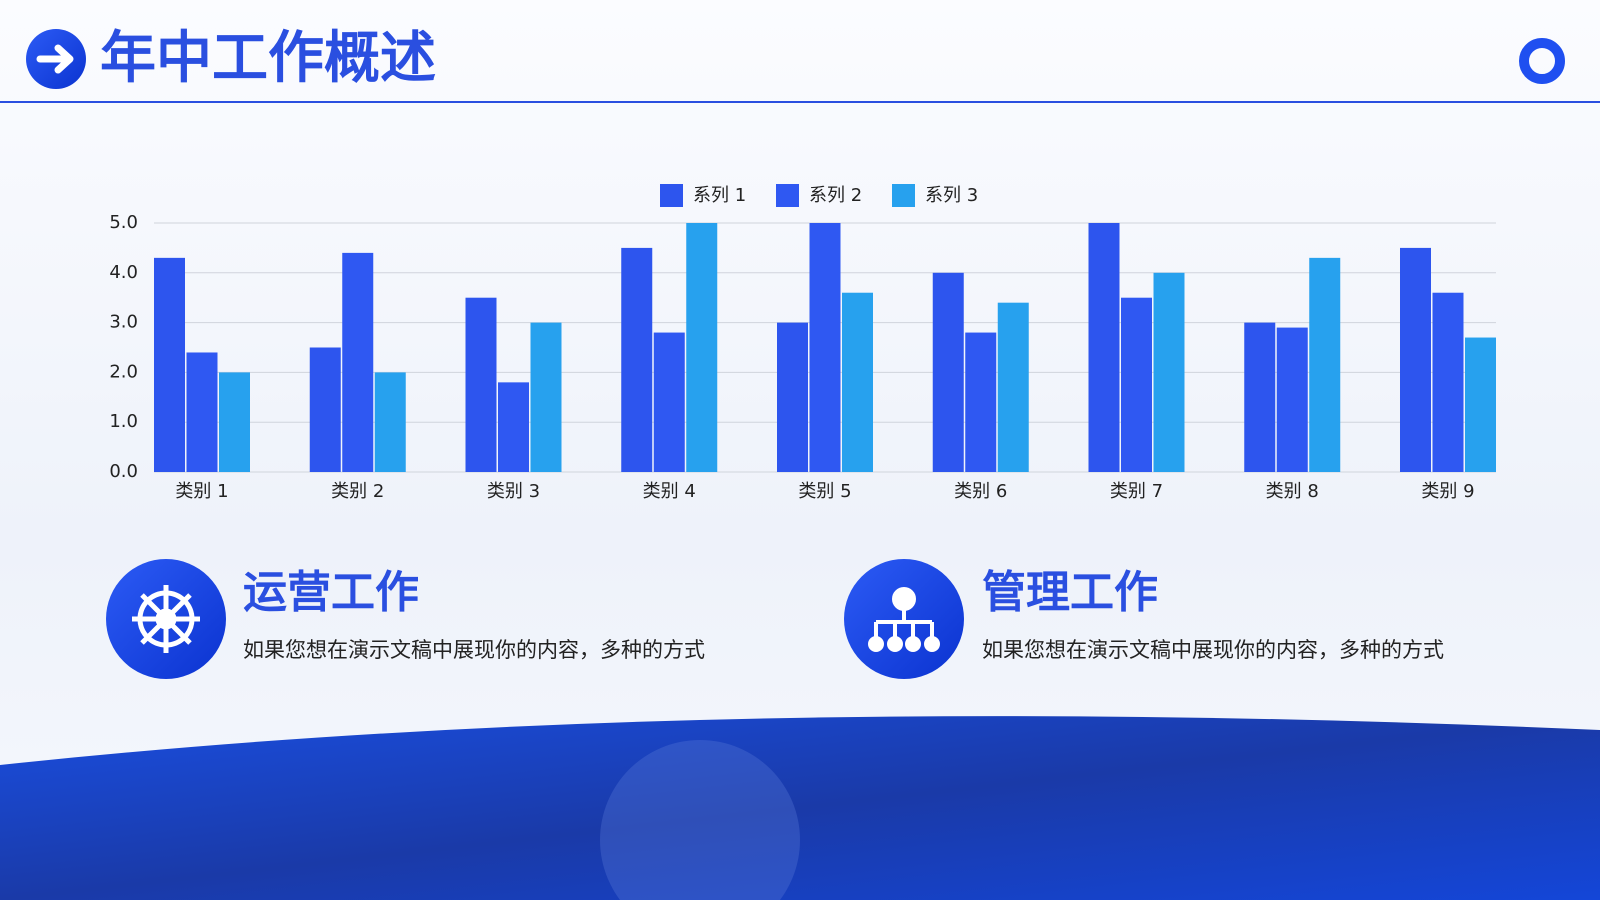 This screenshot has width=1600, height=900. Describe the element at coordinates (201, 491) in the screenshot. I see `x-tick-label: 类别 1` at that location.